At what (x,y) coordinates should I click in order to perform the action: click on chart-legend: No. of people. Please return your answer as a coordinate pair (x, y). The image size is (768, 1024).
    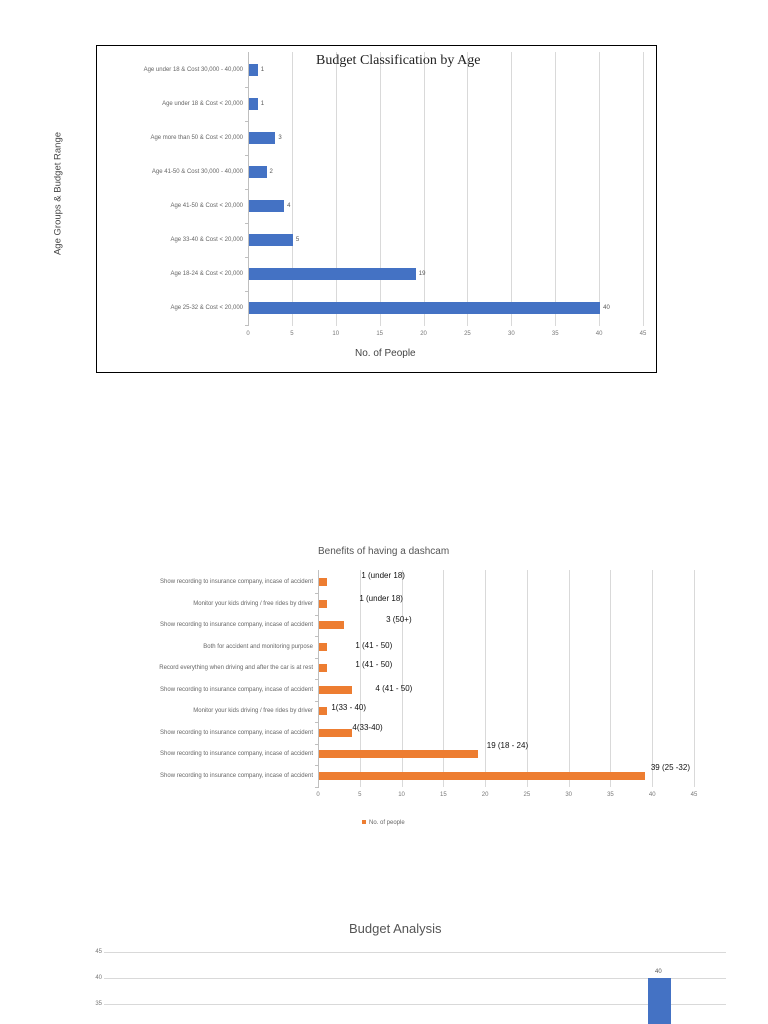
    Looking at the image, I should click on (383, 823).